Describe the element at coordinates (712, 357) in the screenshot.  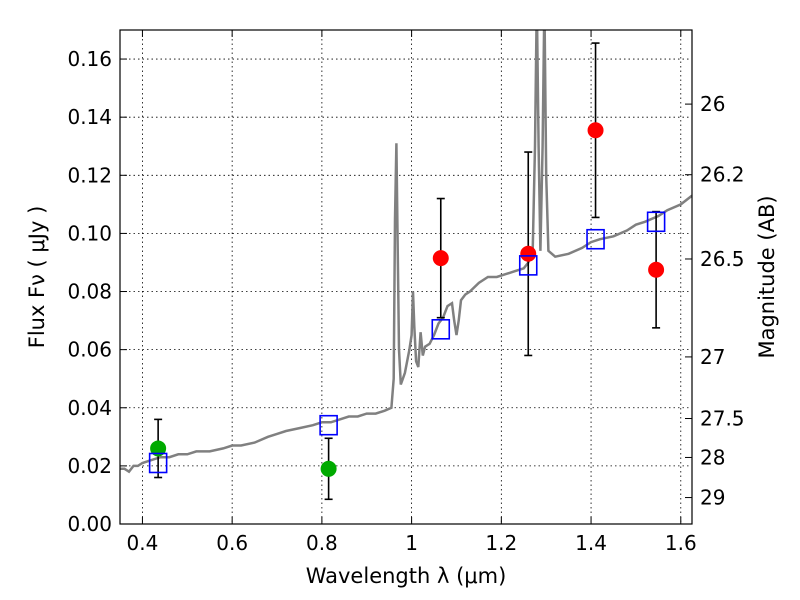
I see `right-tick-label-3: 27` at that location.